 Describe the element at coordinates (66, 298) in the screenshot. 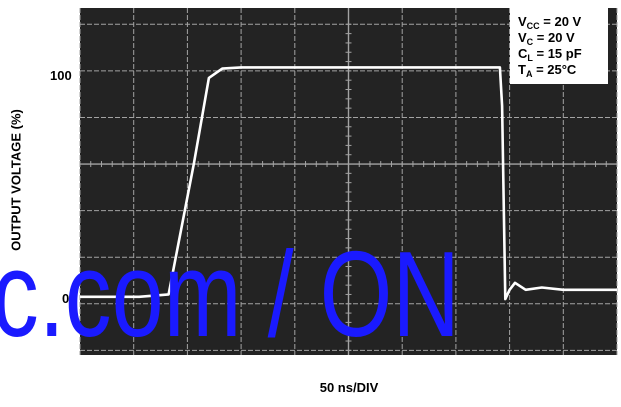

I see `y-tick-label-0: 0` at that location.